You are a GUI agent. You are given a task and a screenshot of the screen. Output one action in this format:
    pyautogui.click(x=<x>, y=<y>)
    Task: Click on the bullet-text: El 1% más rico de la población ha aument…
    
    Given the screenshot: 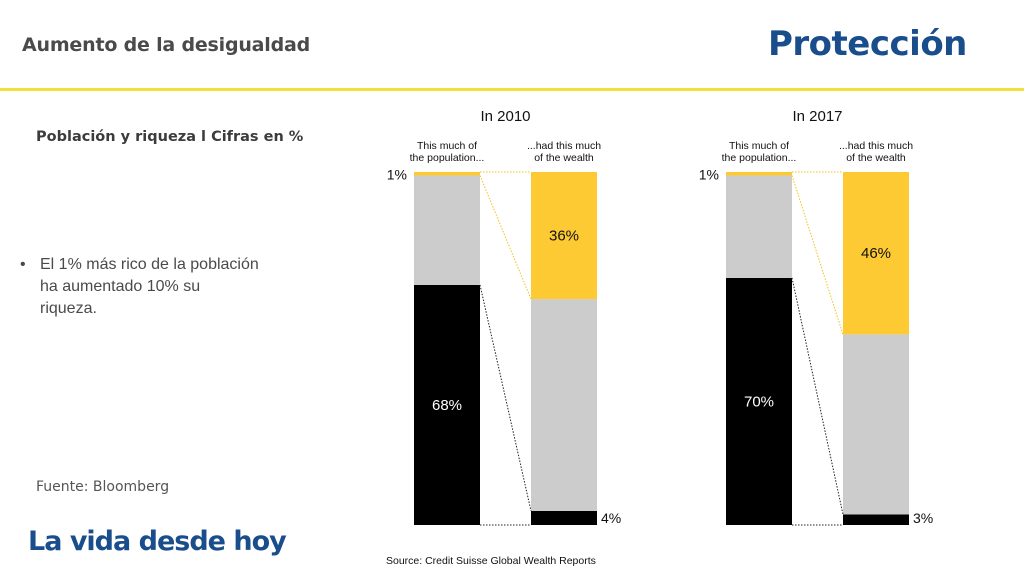 What is the action you would take?
    pyautogui.click(x=149, y=286)
    